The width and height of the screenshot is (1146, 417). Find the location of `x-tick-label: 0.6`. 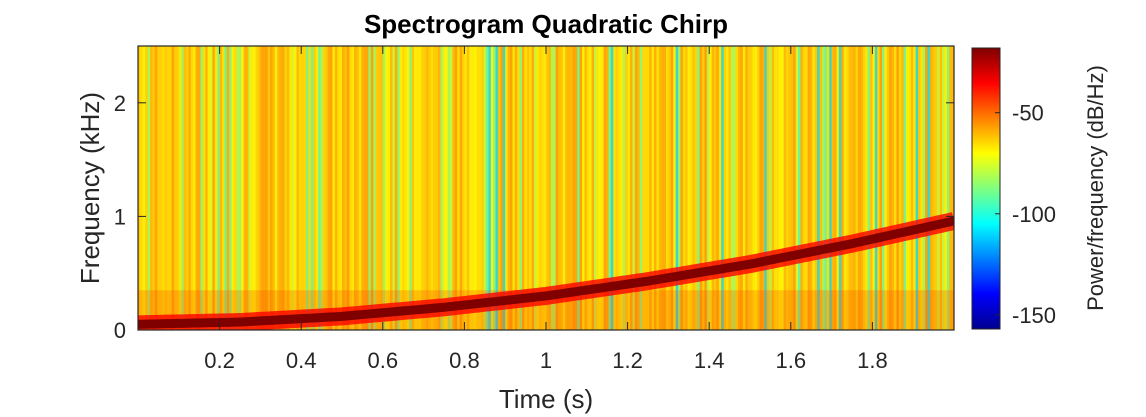

x-tick-label: 0.6 is located at coordinates (383, 360).